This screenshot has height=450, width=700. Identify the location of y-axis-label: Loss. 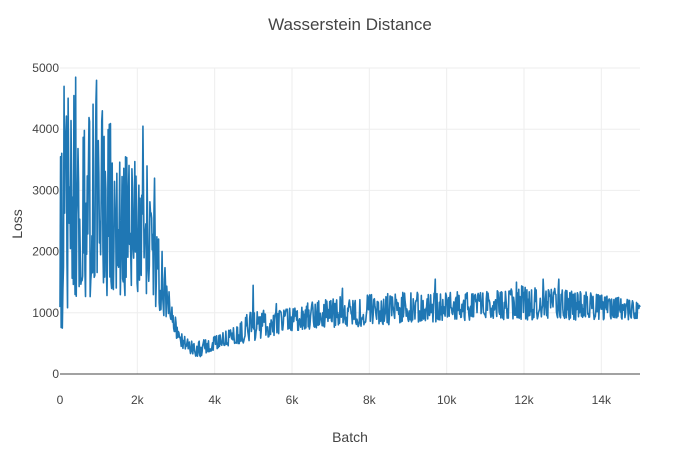
(17, 224).